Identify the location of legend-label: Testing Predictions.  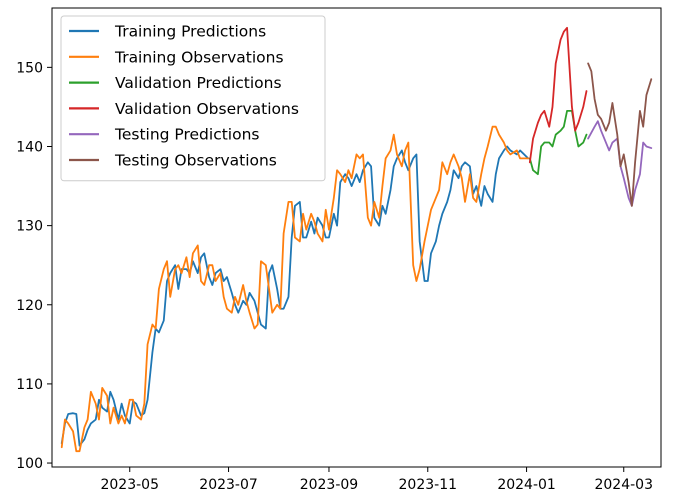
(187, 135).